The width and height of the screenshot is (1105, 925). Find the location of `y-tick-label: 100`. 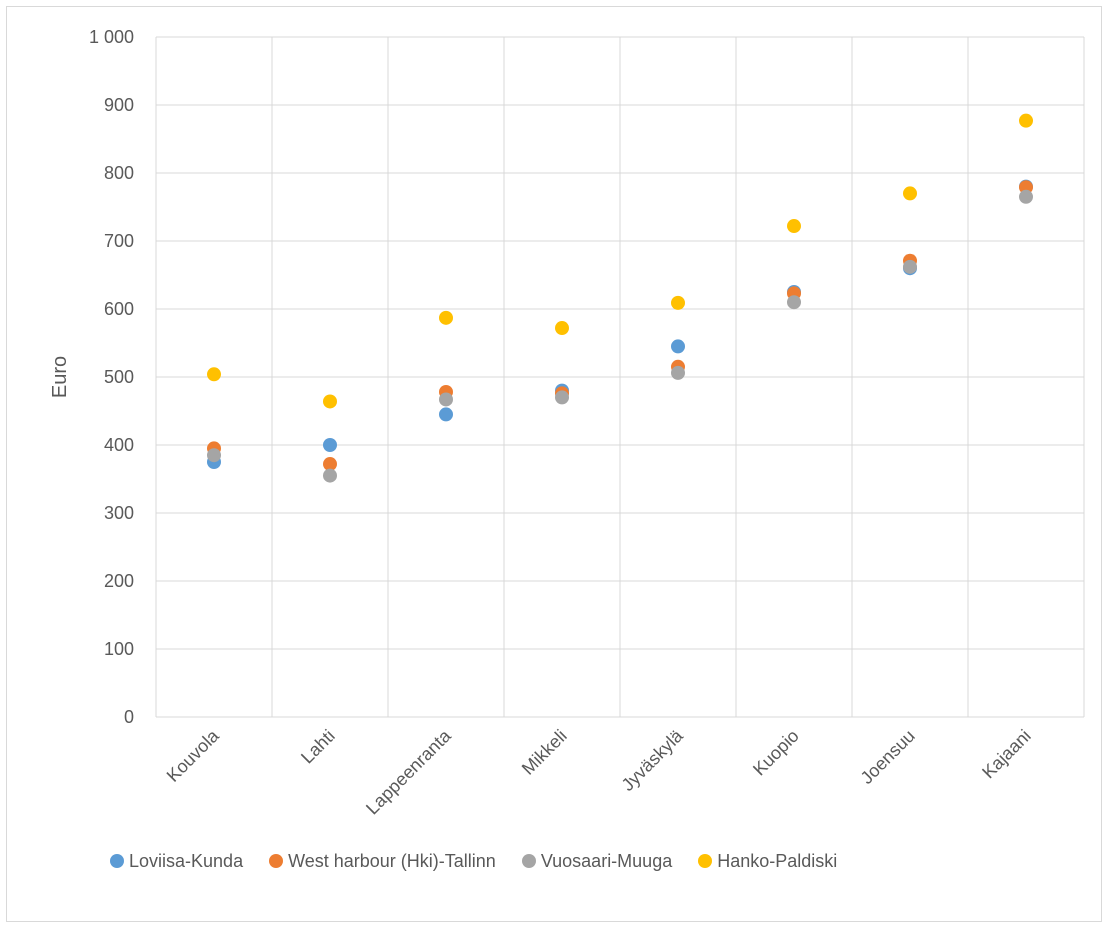

y-tick-label: 100 is located at coordinates (119, 649).